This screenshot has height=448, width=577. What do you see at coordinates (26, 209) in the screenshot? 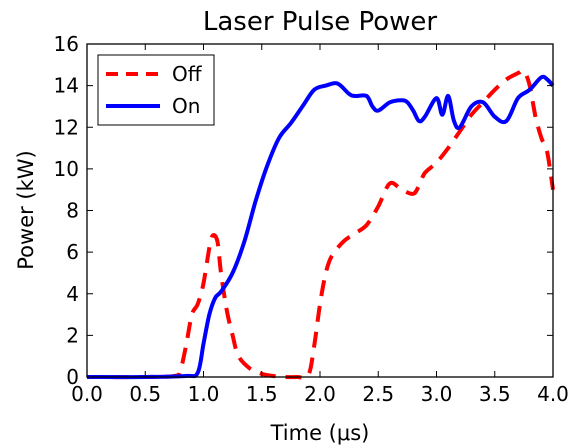
I see `y-axis-label: Power (kW)` at bounding box center [26, 209].